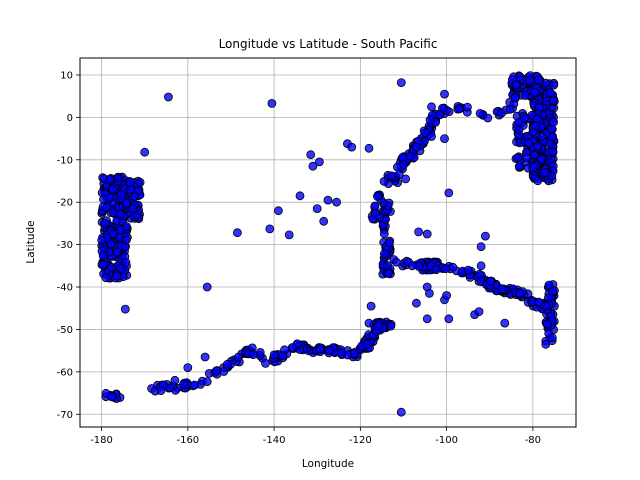  I want to click on x-tick-label: -80, so click(533, 440).